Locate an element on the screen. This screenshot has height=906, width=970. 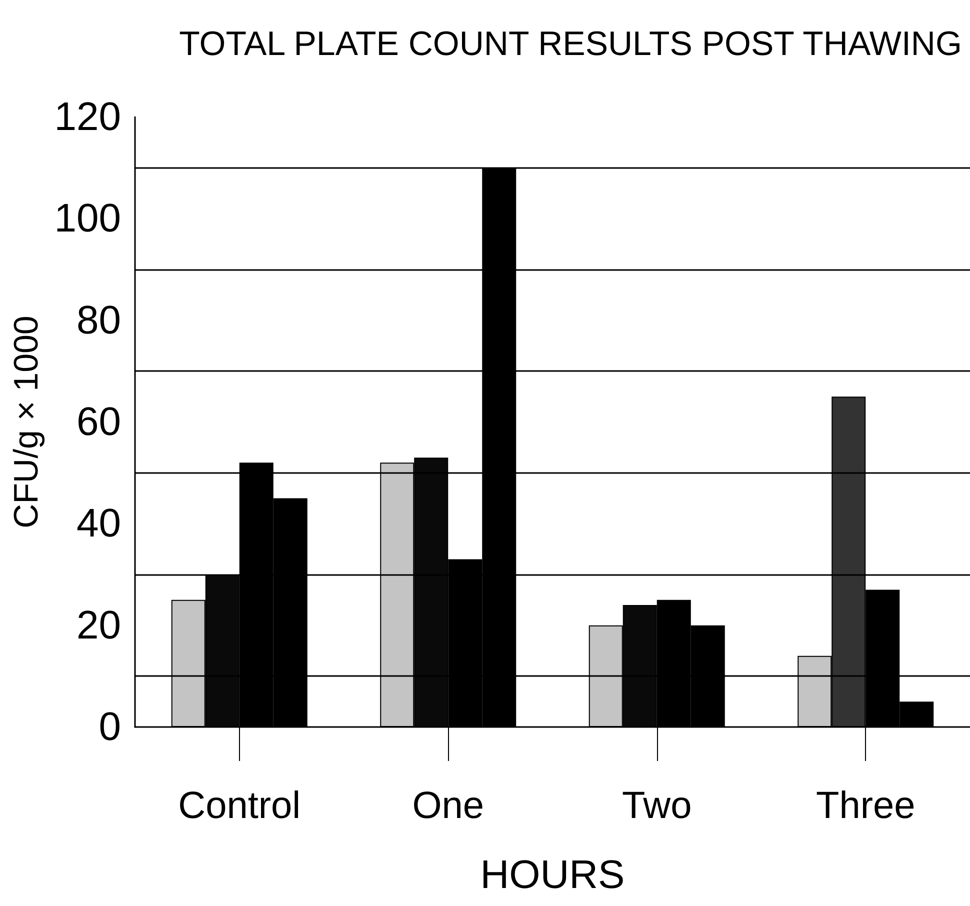
y-tick-label: 40 is located at coordinates (98, 524).